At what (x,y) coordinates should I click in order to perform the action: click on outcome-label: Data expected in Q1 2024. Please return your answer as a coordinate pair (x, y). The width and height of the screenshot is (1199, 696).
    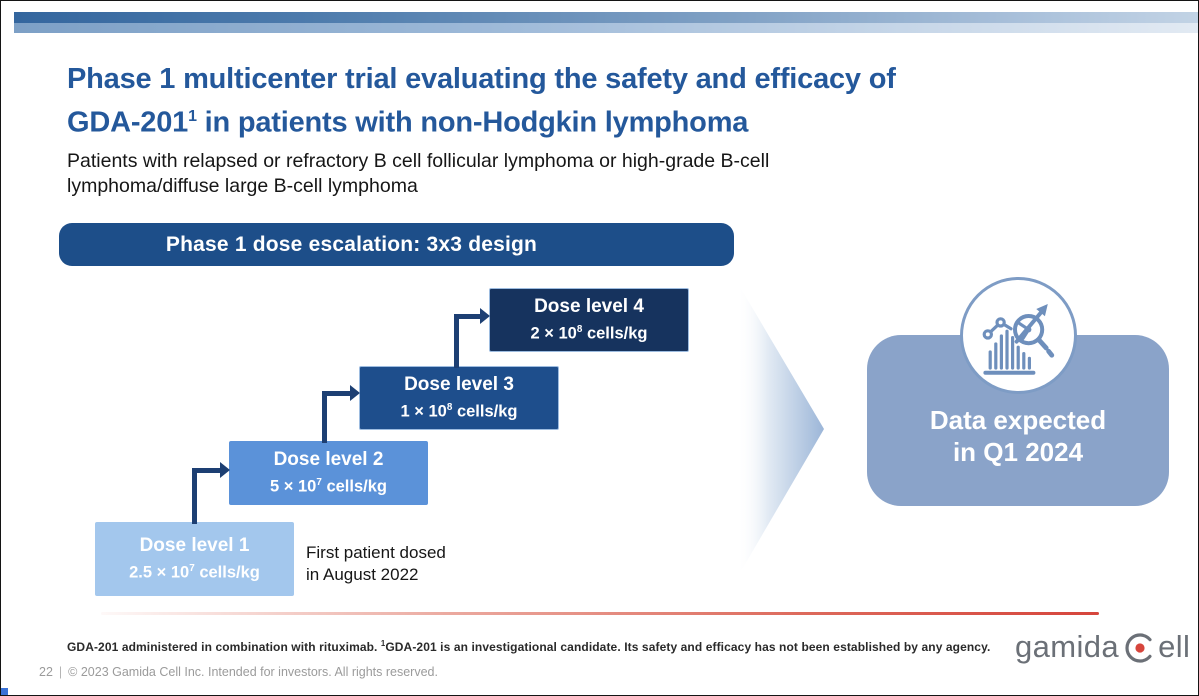
    Looking at the image, I should click on (1018, 436).